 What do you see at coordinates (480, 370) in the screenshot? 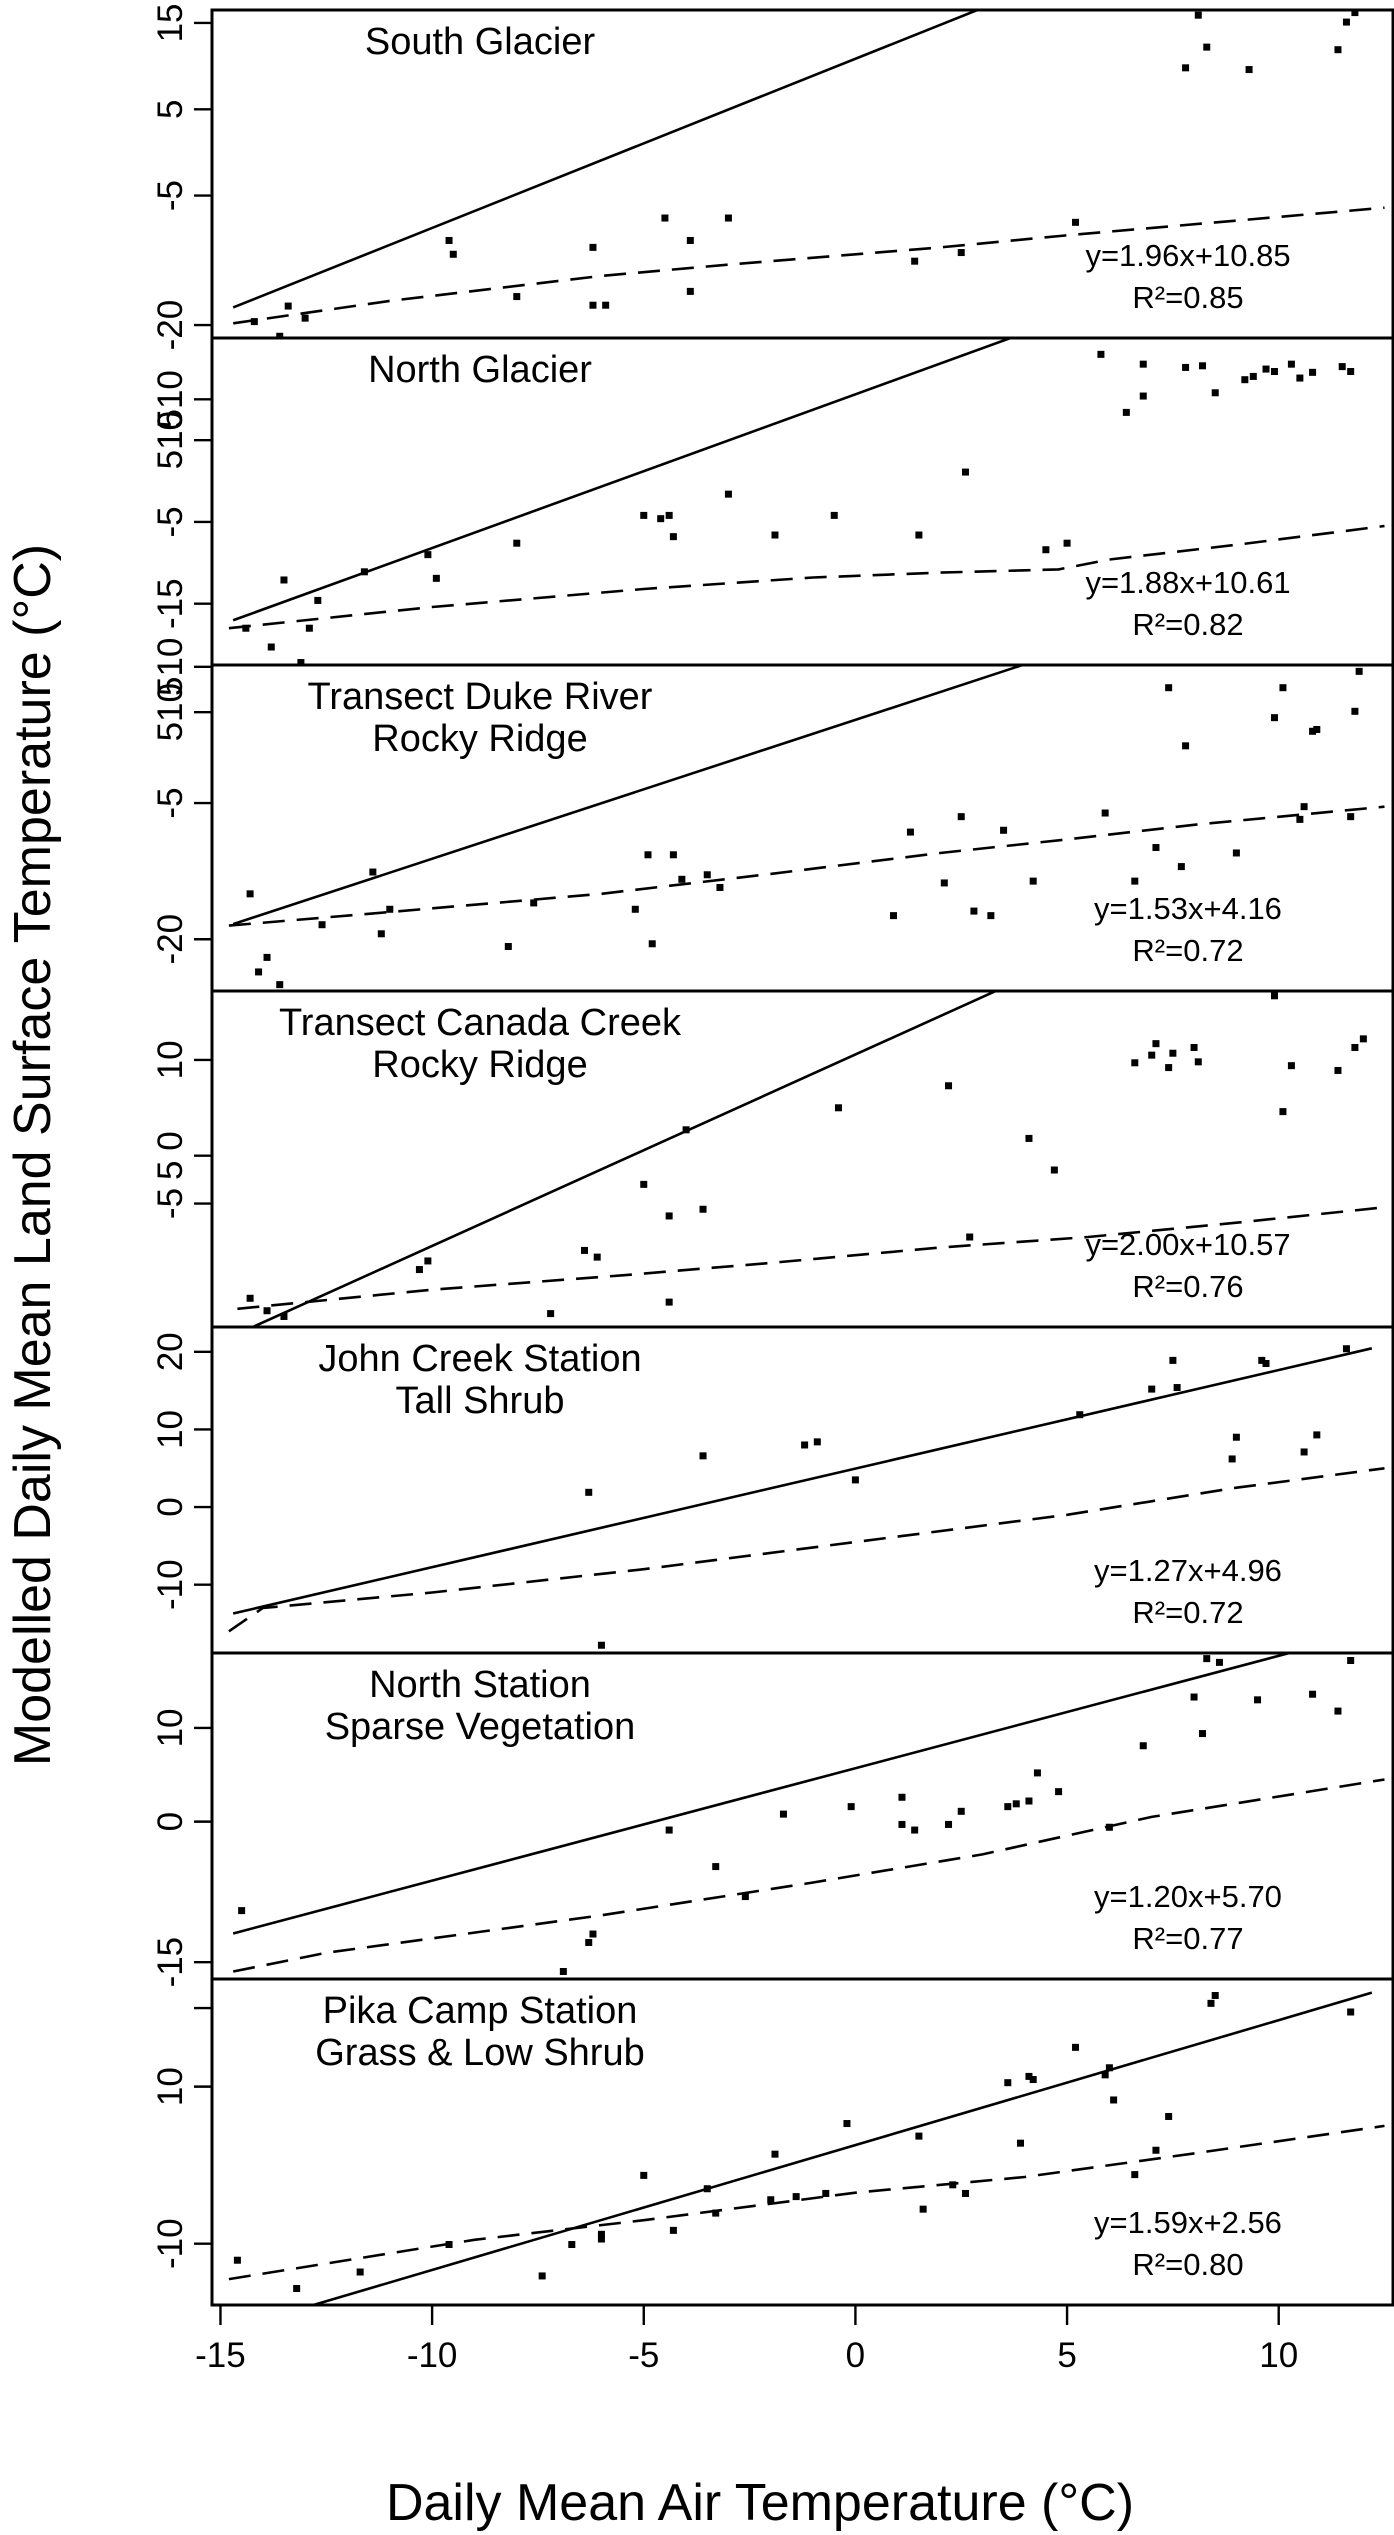
I see `panel-title: North Glacier` at bounding box center [480, 370].